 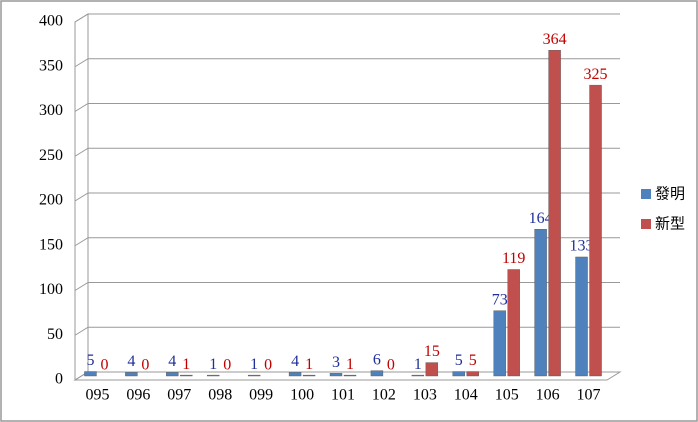 What do you see at coordinates (51, 244) in the screenshot?
I see `y-tick-label: 150` at bounding box center [51, 244].